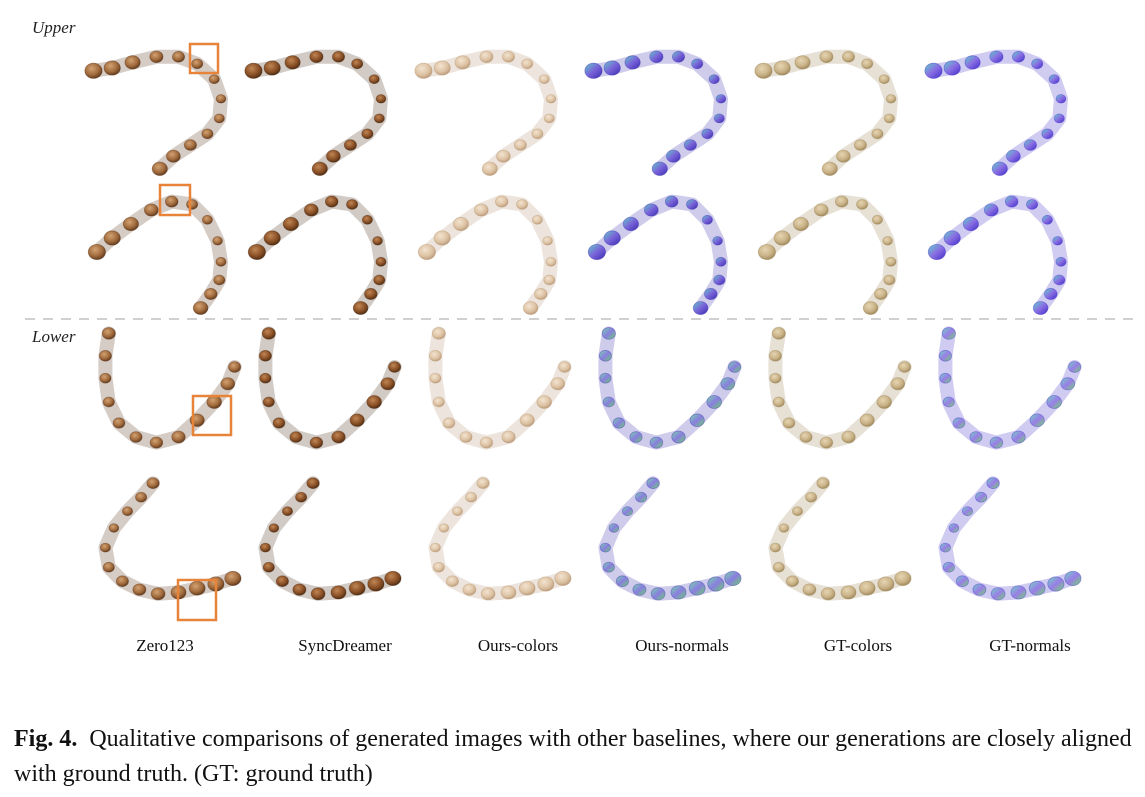 The image size is (1145, 797). What do you see at coordinates (518, 645) in the screenshot?
I see `column-label-ours-colors: Ours-colors` at bounding box center [518, 645].